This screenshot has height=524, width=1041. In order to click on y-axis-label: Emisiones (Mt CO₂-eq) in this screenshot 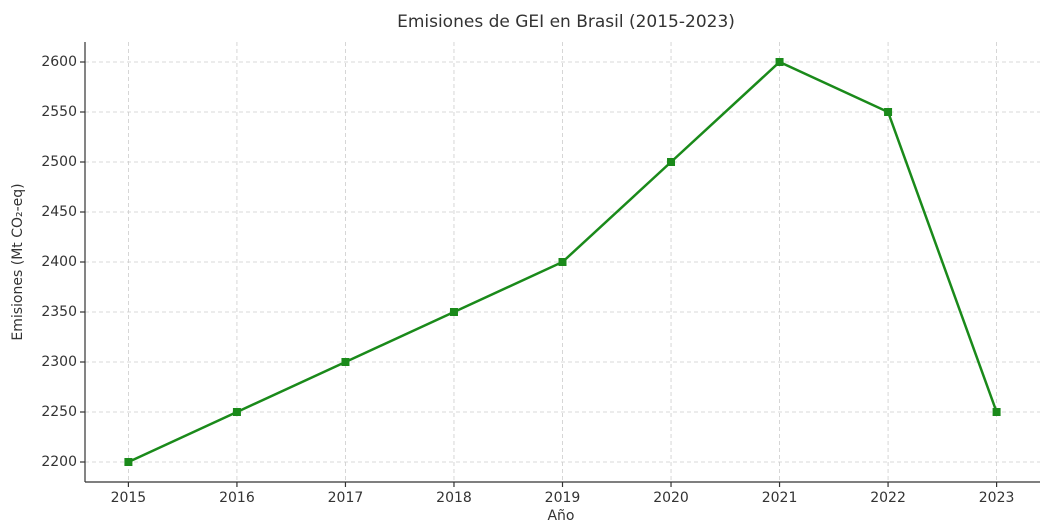, I will do `click(18, 261)`.